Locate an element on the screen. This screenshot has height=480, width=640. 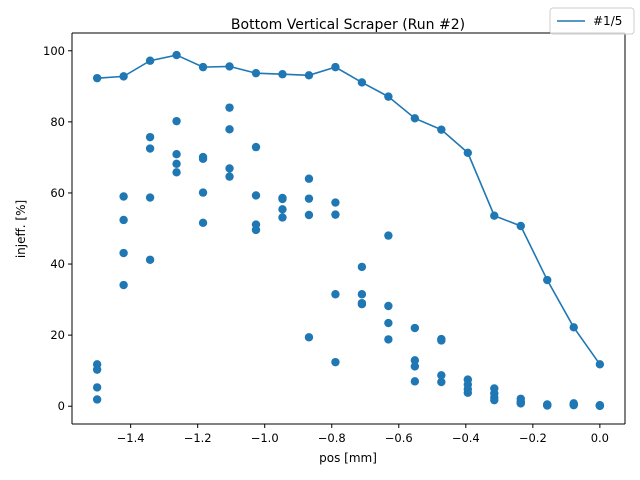
x-tick-label: −0.8 is located at coordinates (332, 438).